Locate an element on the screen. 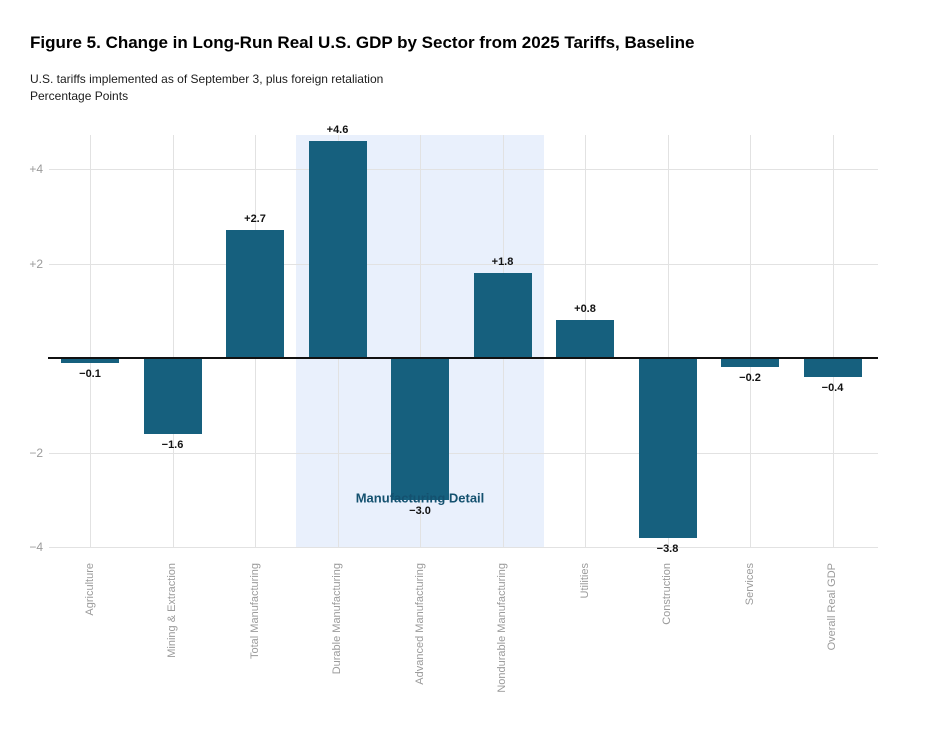 The height and width of the screenshot is (733, 925). x-axis-label: Nondurable Manufacturing is located at coordinates (502, 628).